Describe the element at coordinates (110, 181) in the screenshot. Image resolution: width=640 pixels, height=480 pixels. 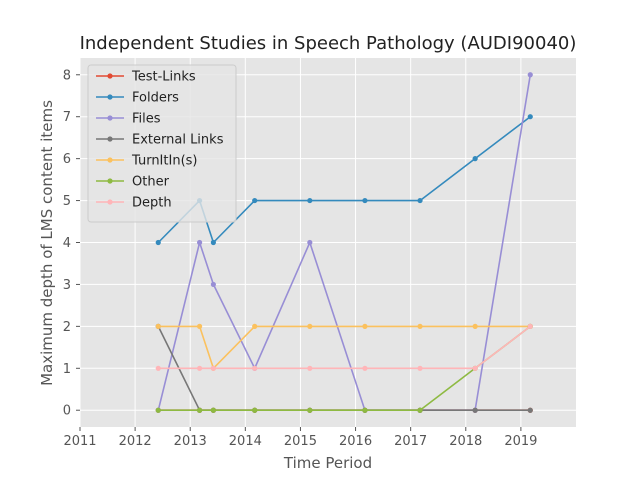
I see `legend-marker-other` at that location.